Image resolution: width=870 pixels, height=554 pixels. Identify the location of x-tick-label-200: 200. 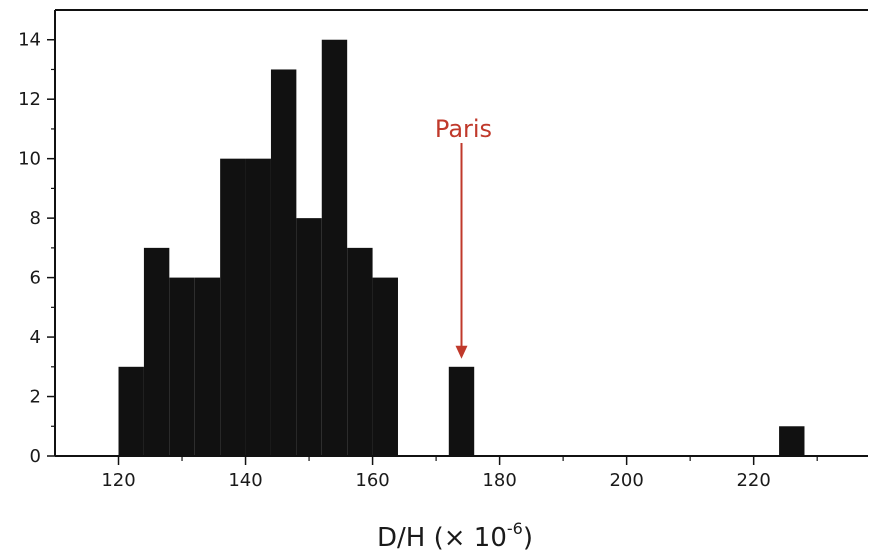
(626, 480).